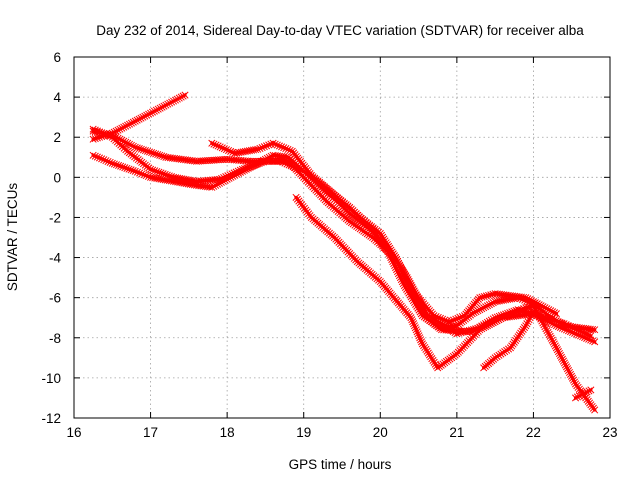  Describe the element at coordinates (340, 464) in the screenshot. I see `x-axis-label: GPS time / hours` at that location.